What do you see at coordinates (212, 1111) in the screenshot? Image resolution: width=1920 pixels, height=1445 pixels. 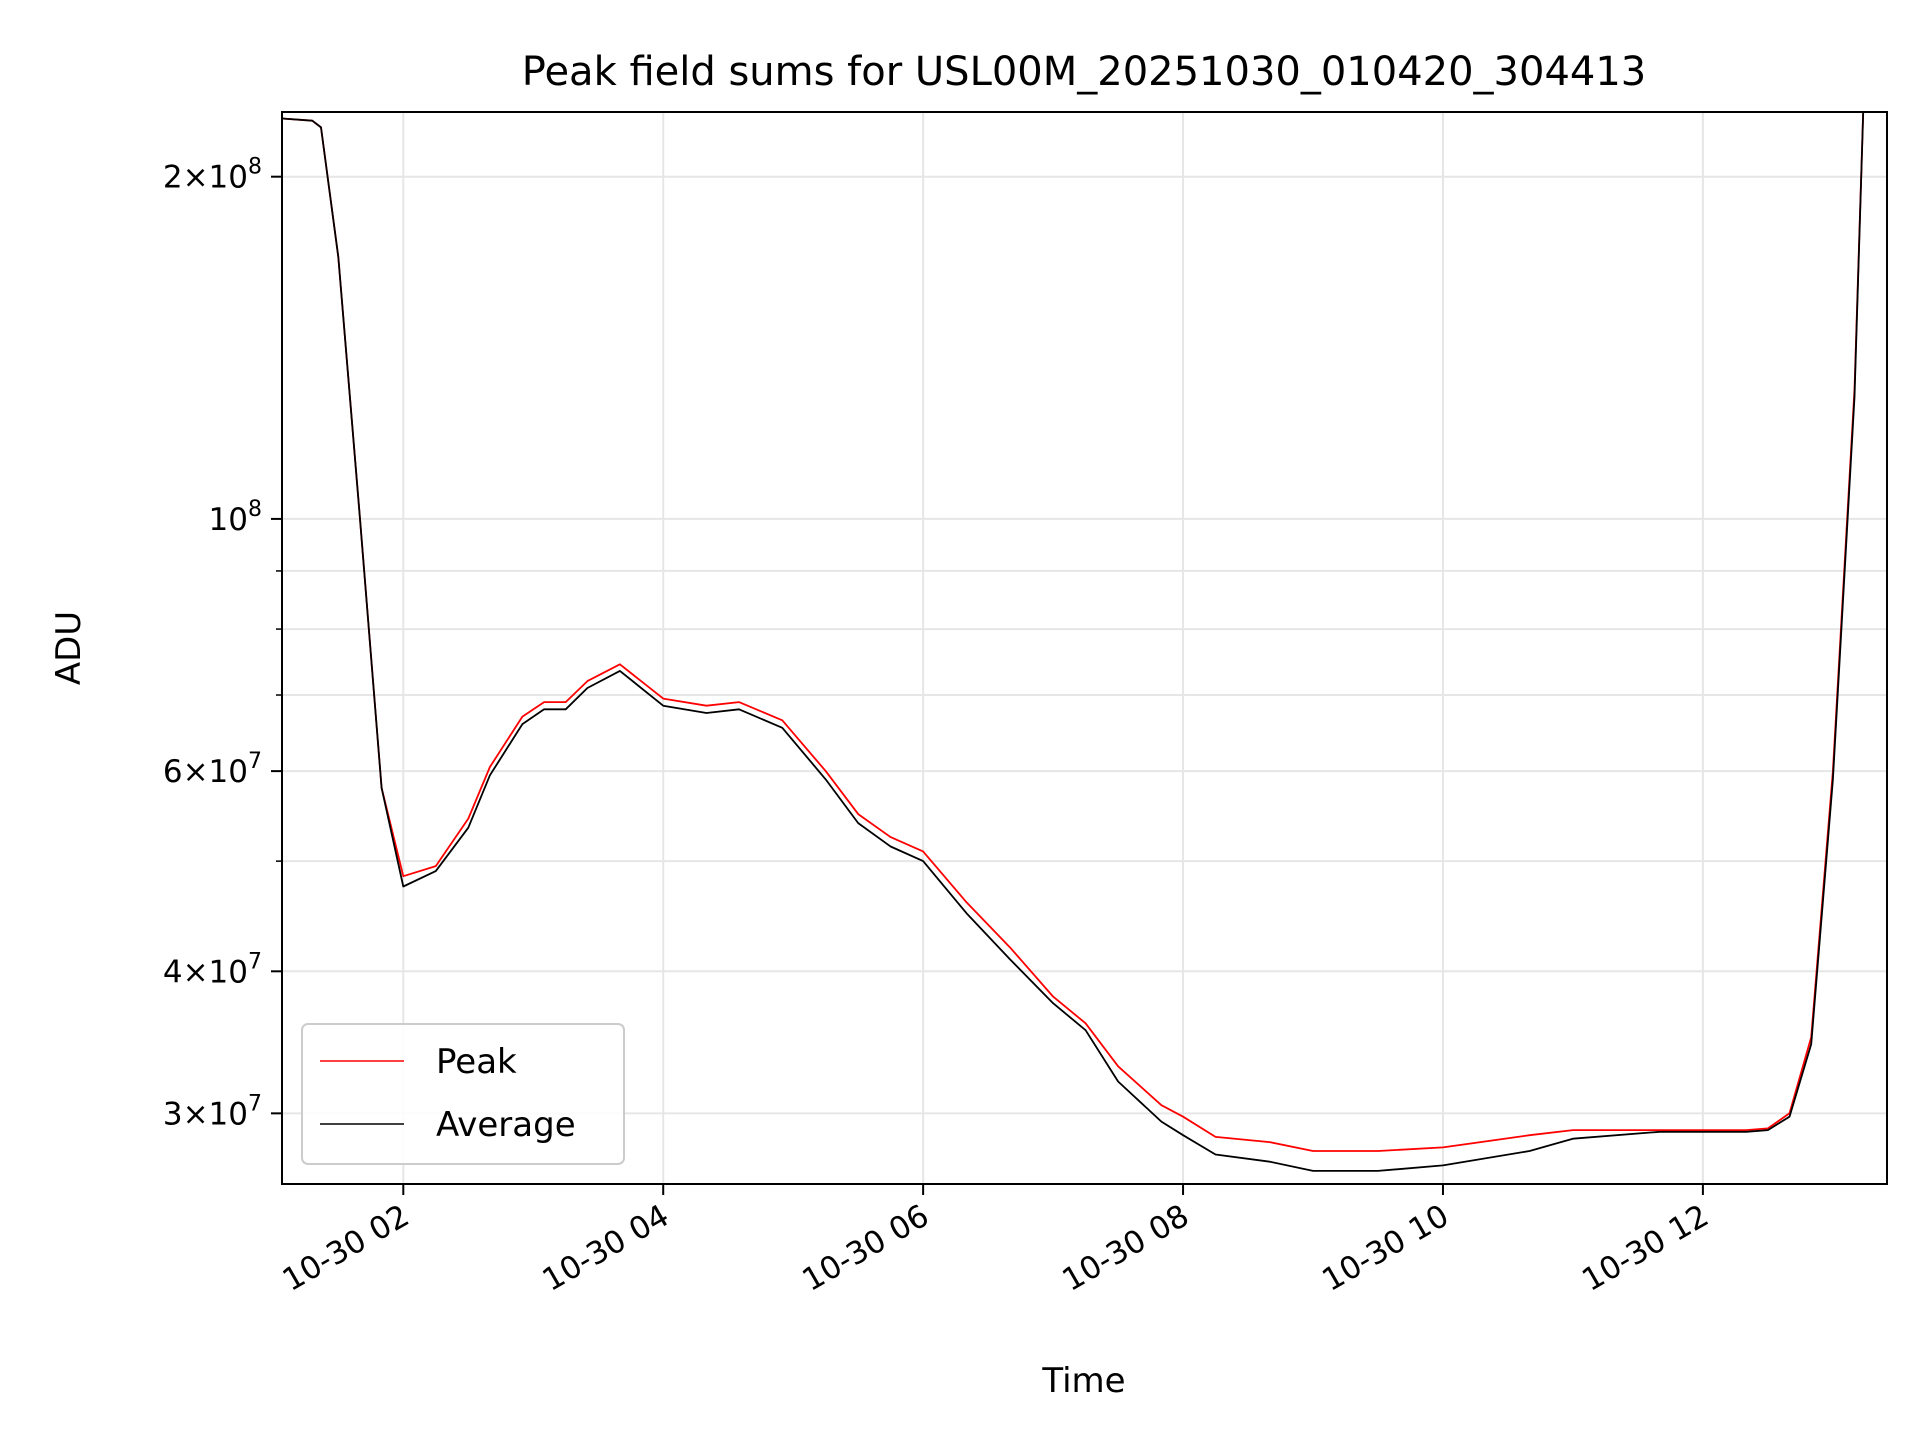 I see `y-tick-label: 3×107` at bounding box center [212, 1111].